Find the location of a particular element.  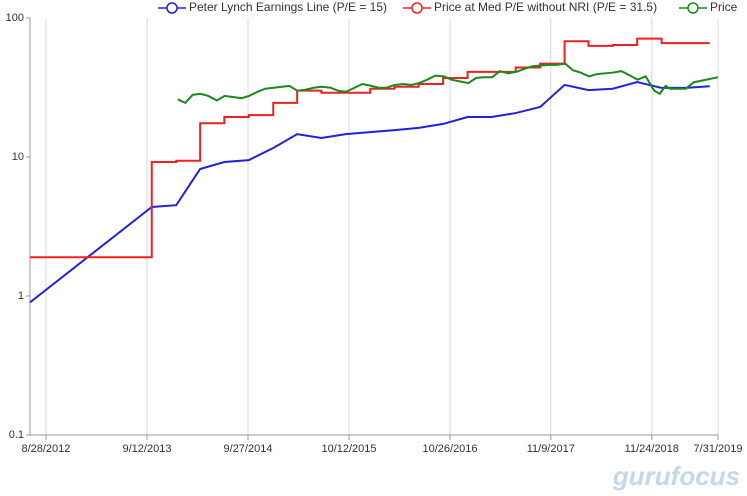

x-tick-label: 10/12/2015 is located at coordinates (348, 449).